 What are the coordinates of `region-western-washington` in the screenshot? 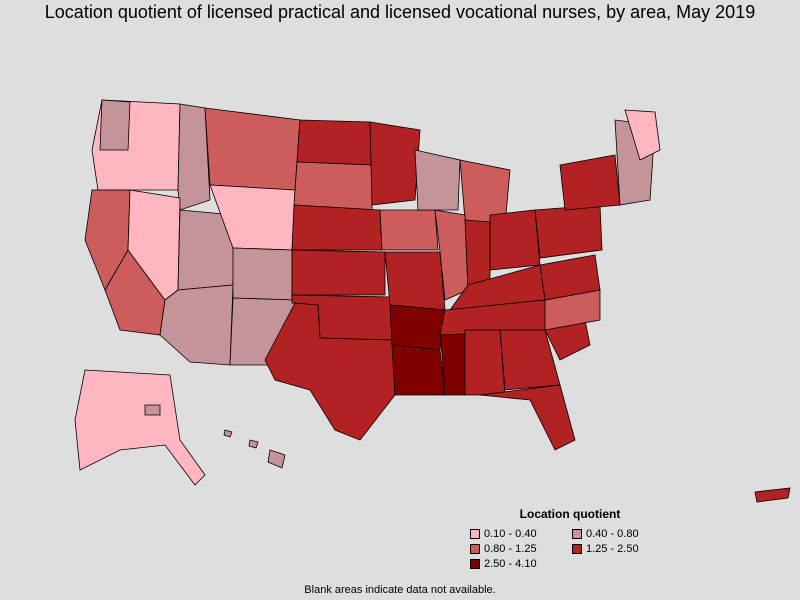 It's located at (115, 125).